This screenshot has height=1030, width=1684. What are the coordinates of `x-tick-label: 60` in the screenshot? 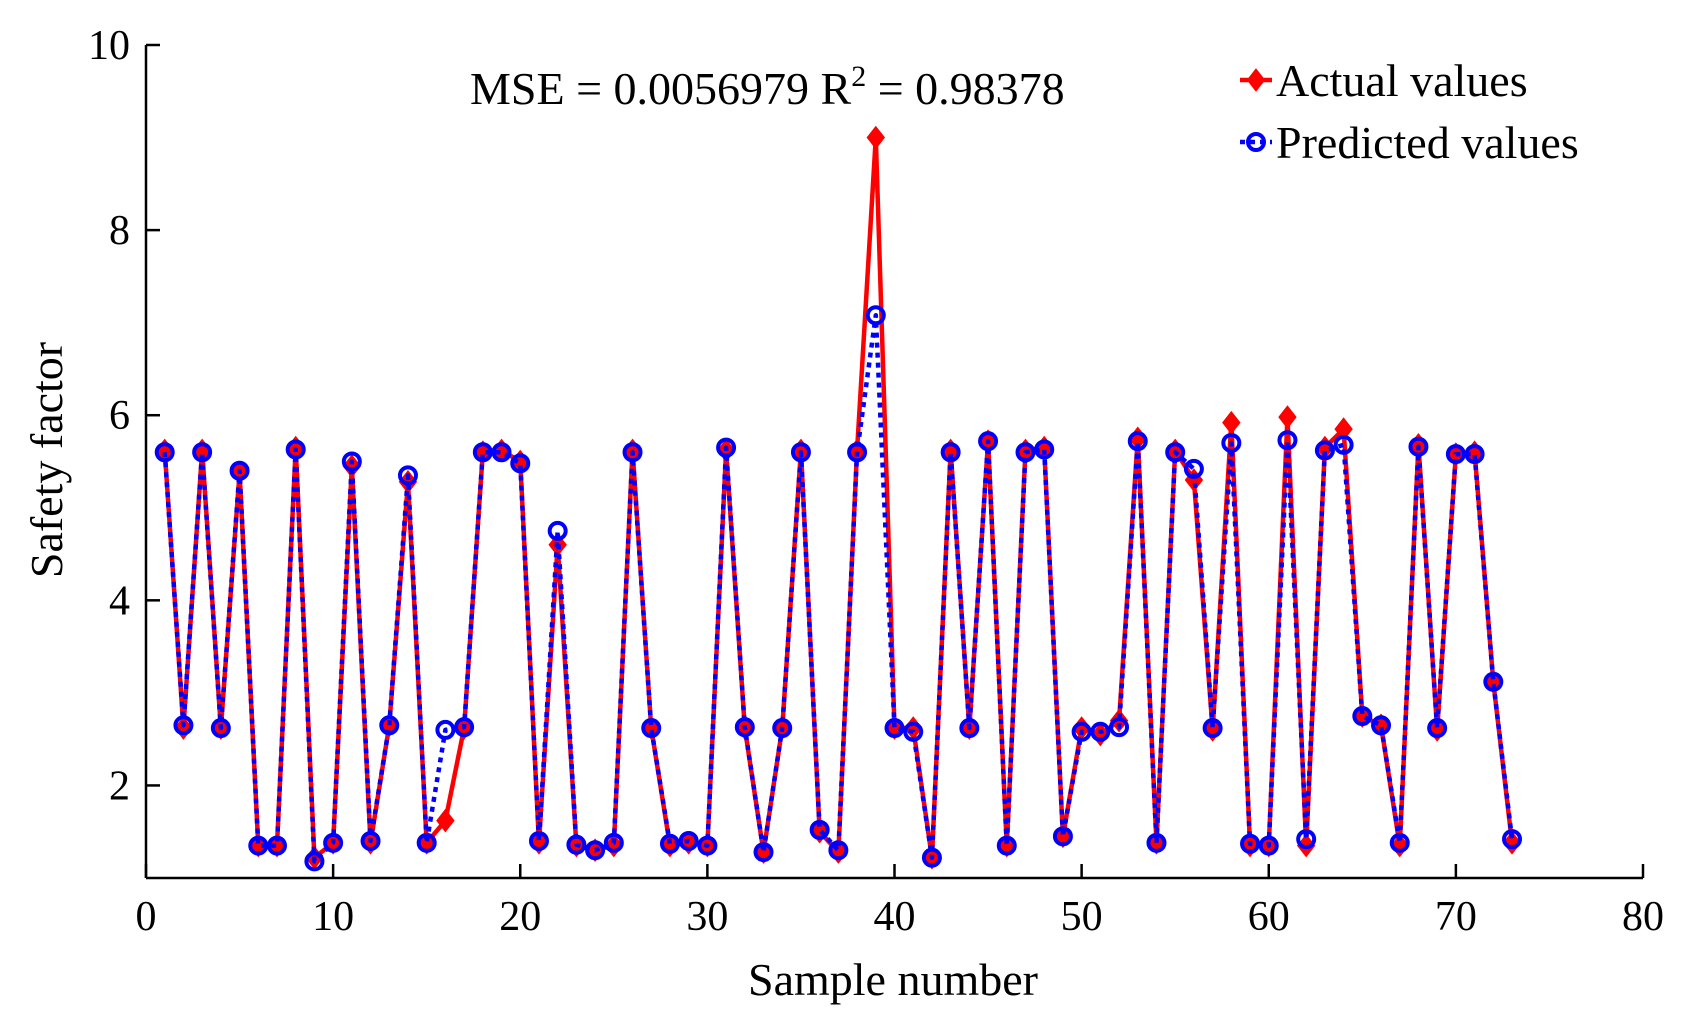 It's located at (1269, 917).